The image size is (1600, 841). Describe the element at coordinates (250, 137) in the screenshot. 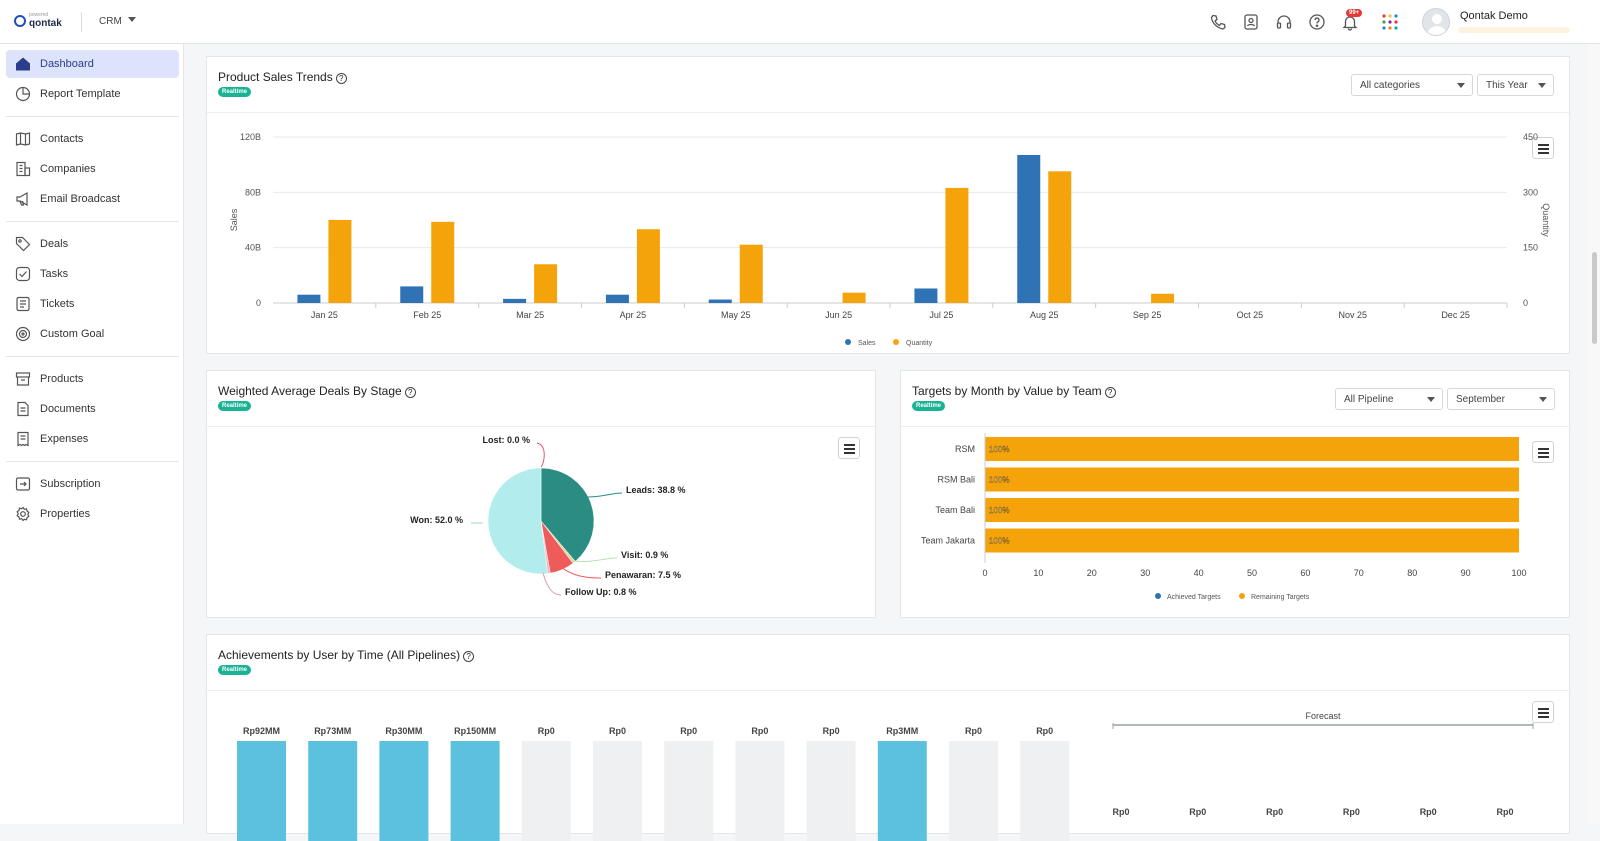

I see `y-tick-label: 120B` at that location.